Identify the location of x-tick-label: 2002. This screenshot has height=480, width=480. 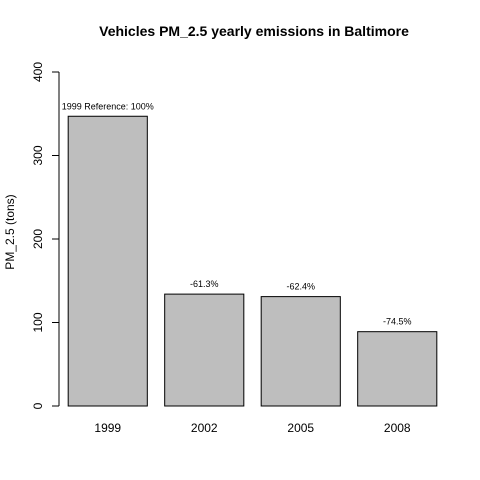
(204, 428).